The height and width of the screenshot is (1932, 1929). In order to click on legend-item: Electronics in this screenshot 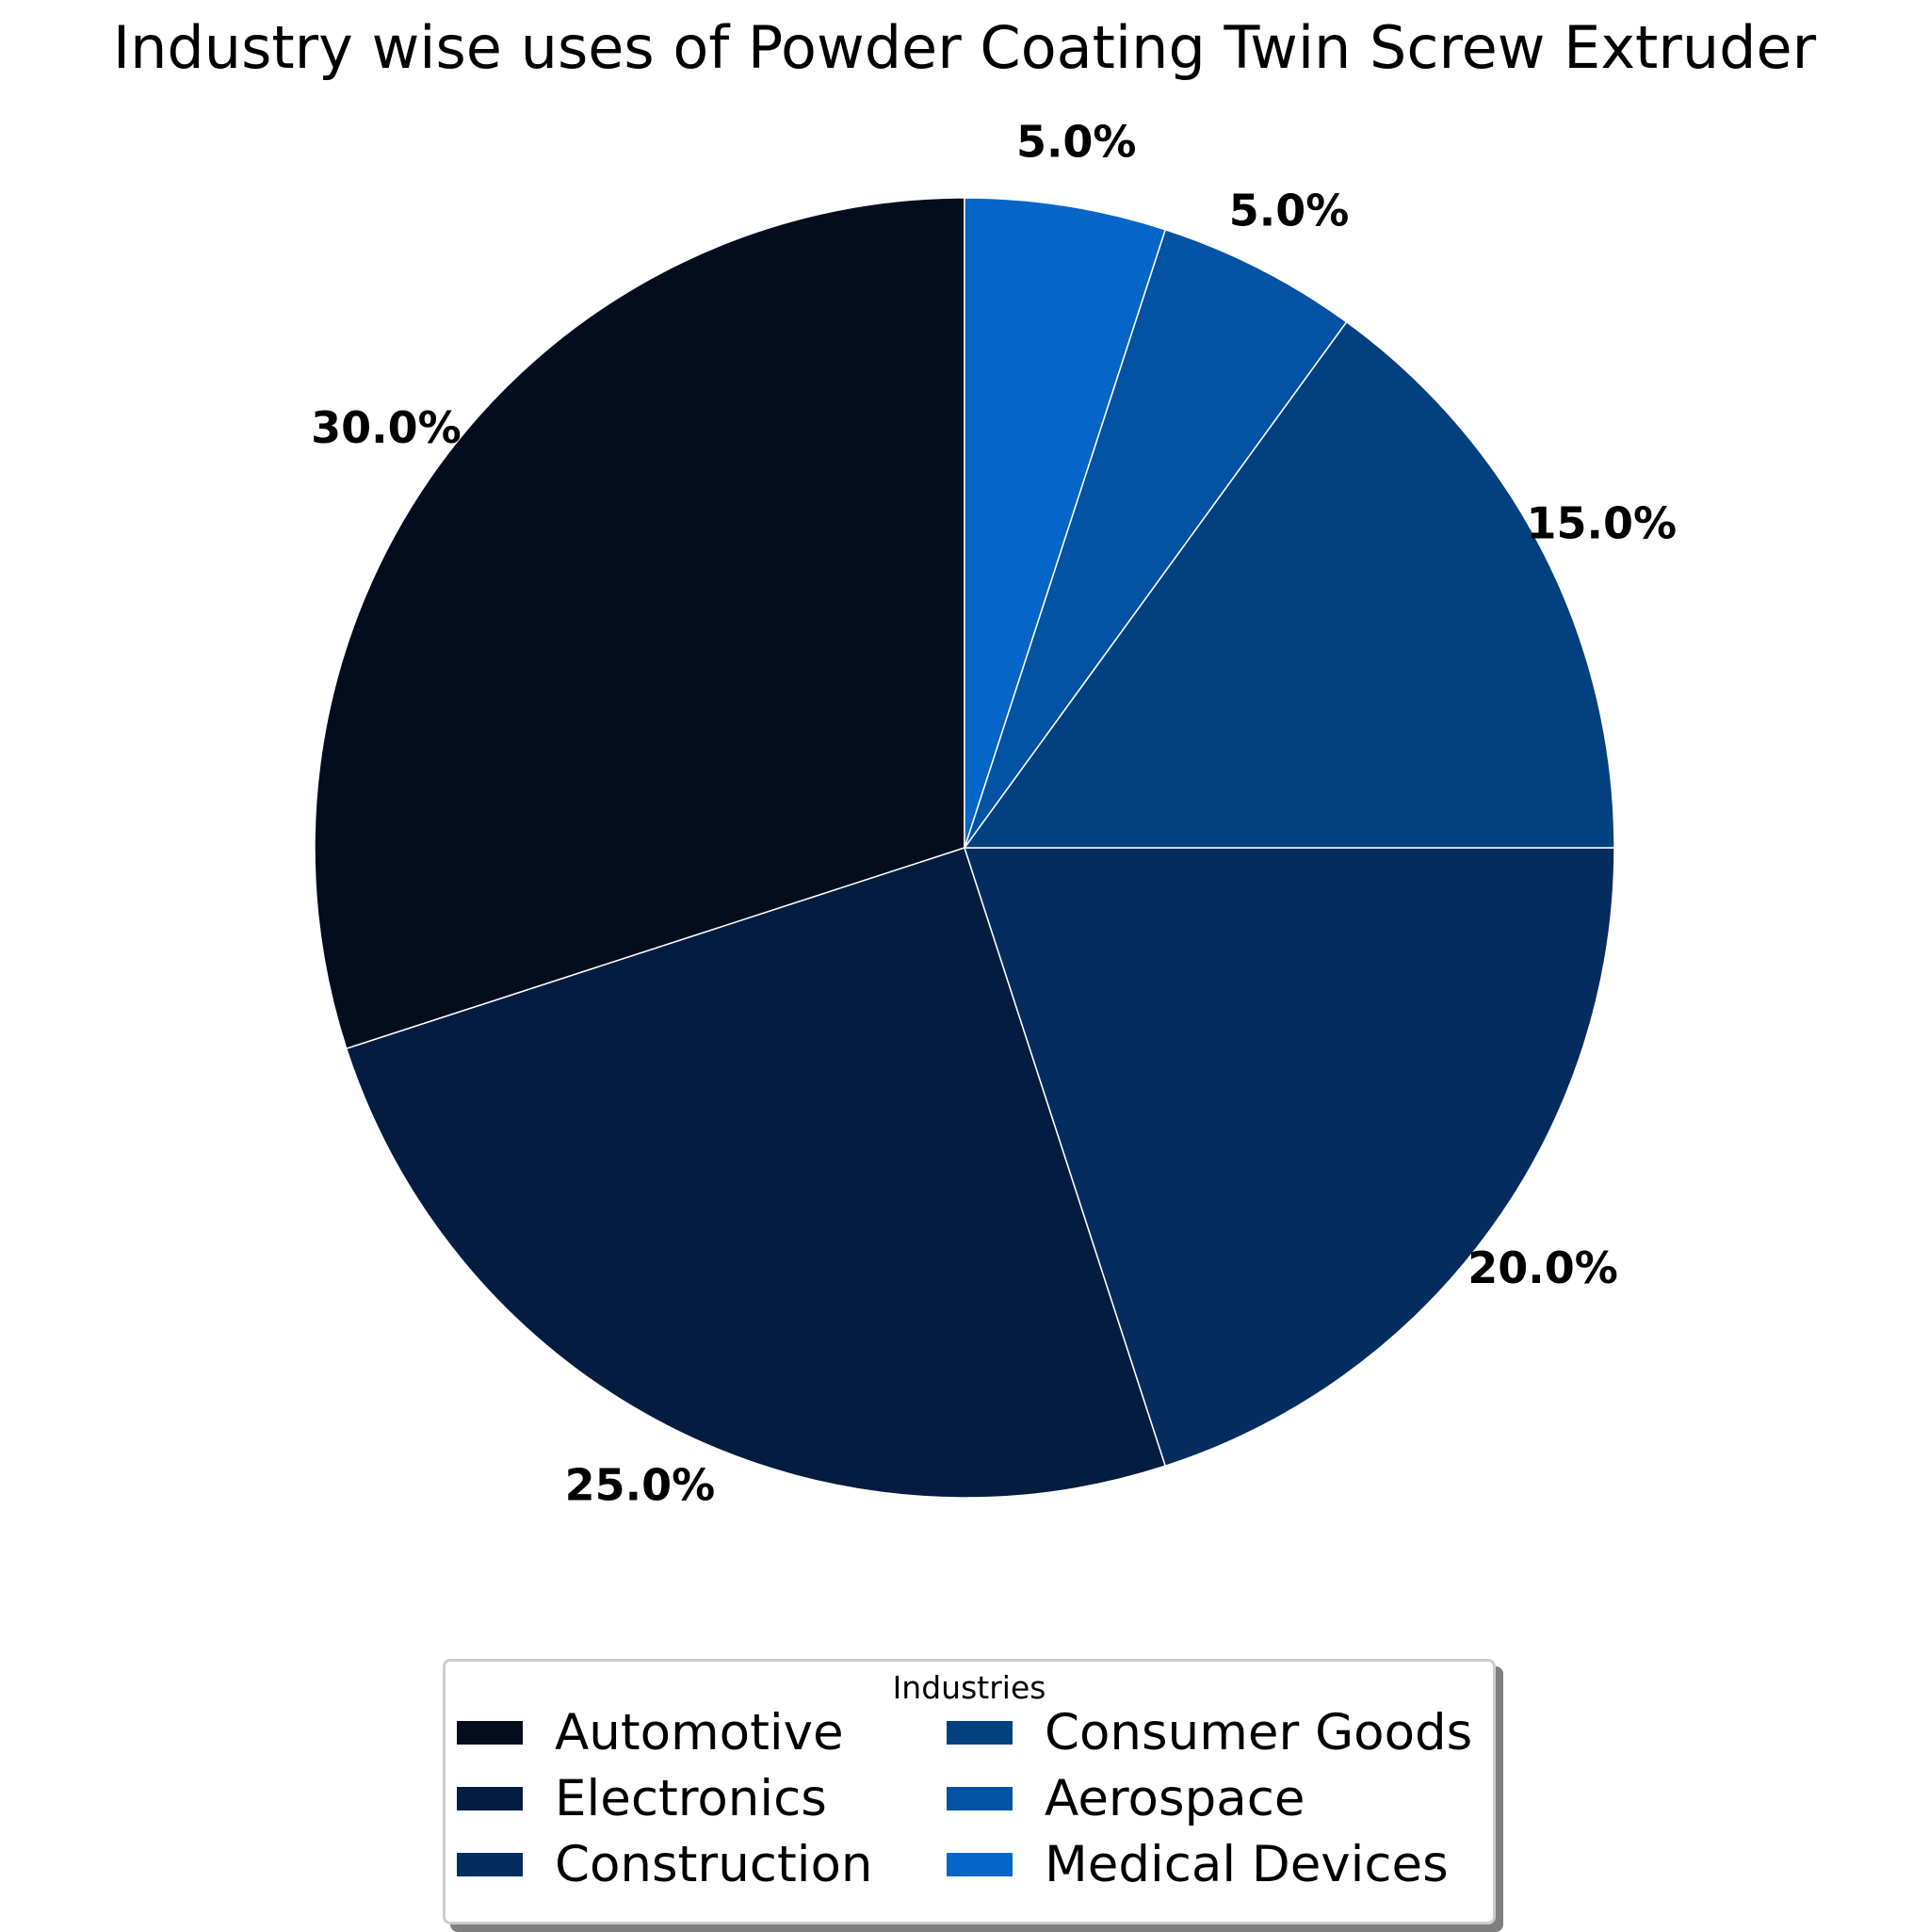, I will do `click(636, 1798)`.